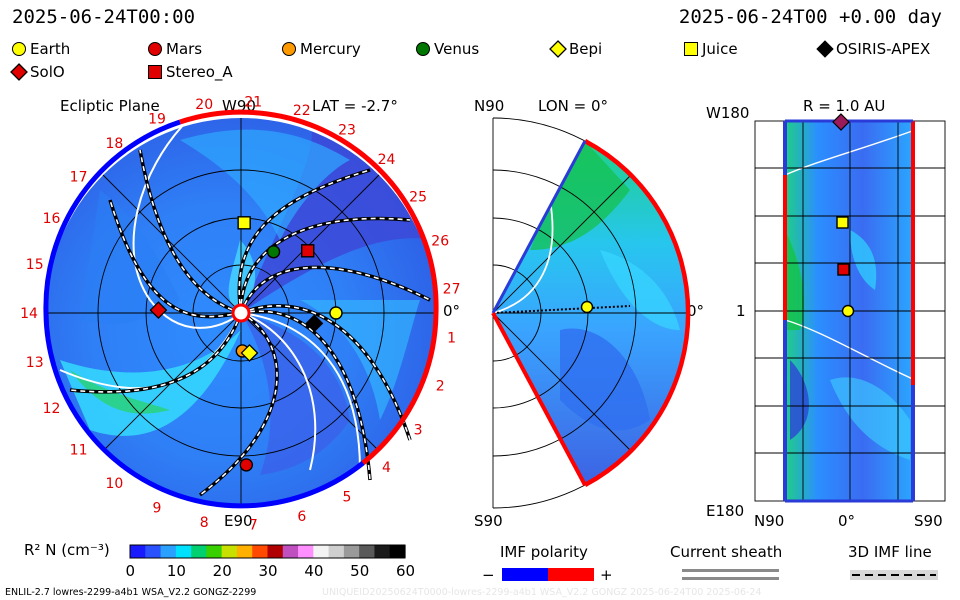 The height and width of the screenshot is (600, 960). Describe the element at coordinates (883, 49) in the screenshot. I see `legend-osiris-apex-label: OSIRIS-APEX` at that location.